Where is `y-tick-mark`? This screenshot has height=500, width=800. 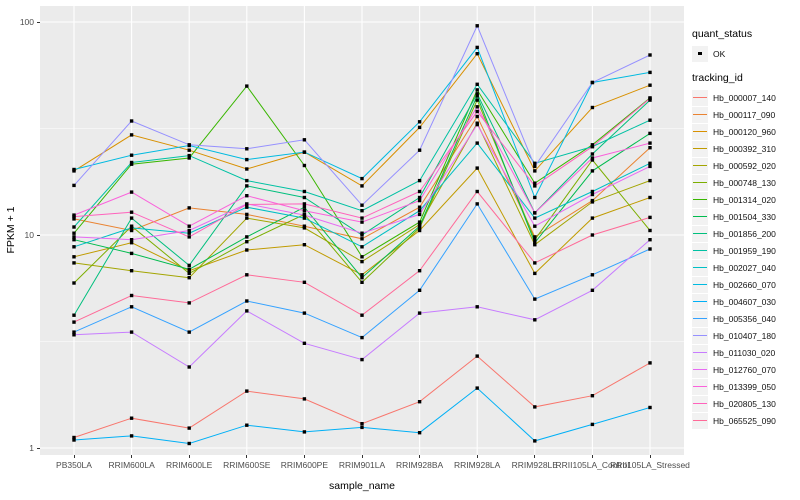
y-tick-mark is located at coordinates (38, 22).